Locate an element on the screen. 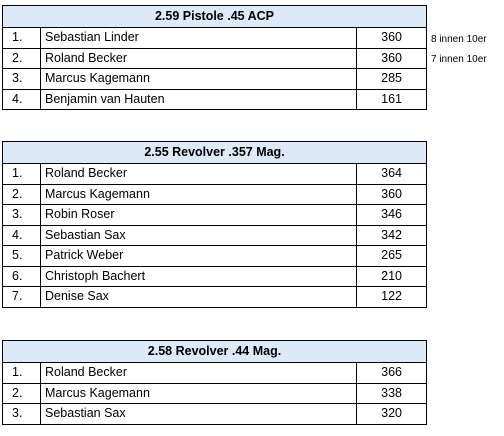  table-header-row: 2.59 Pistole .45 ACP is located at coordinates (214, 16).